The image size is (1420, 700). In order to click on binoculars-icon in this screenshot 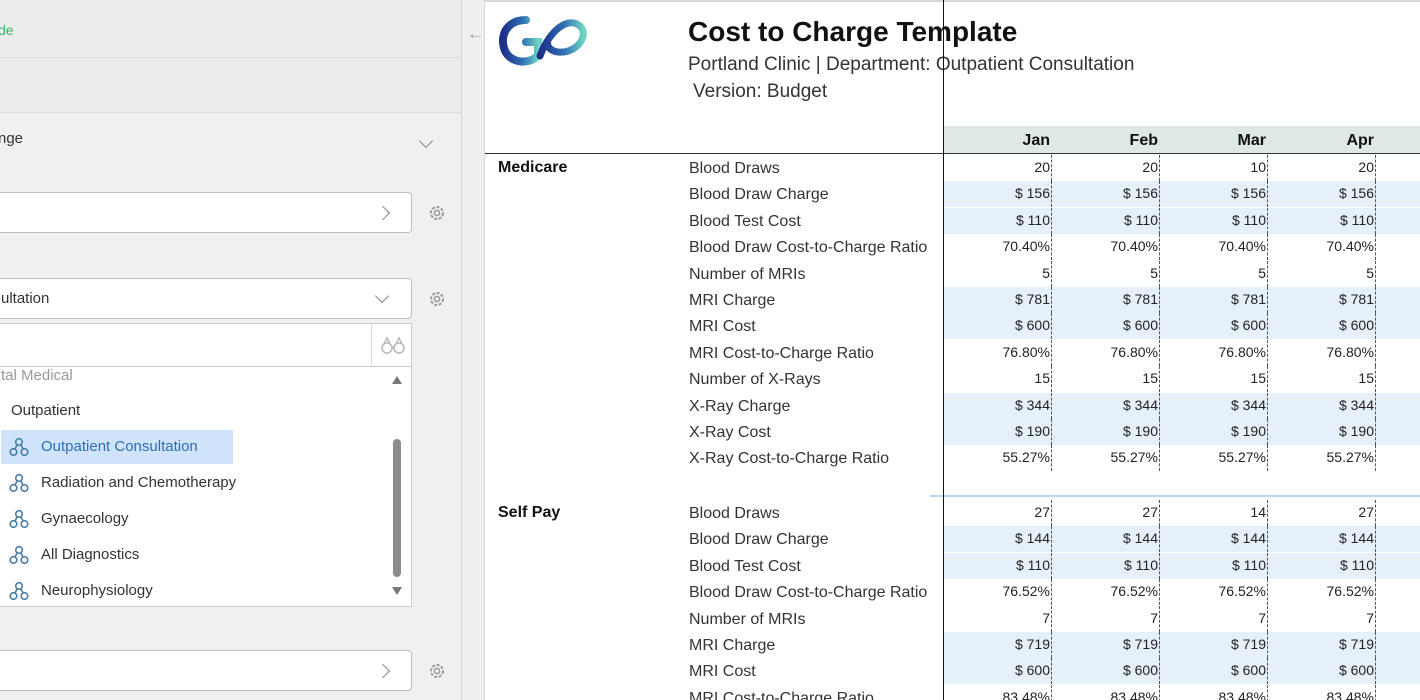, I will do `click(393, 346)`.